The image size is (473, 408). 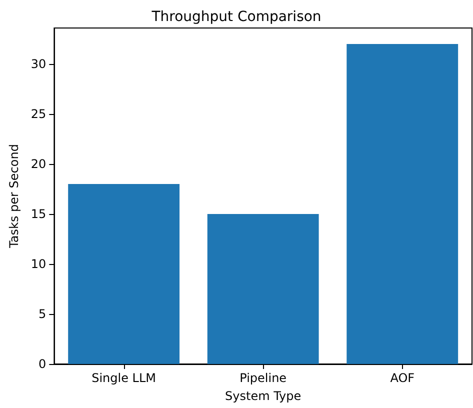 What do you see at coordinates (42, 314) in the screenshot?
I see `y-tick-label: 5` at bounding box center [42, 314].